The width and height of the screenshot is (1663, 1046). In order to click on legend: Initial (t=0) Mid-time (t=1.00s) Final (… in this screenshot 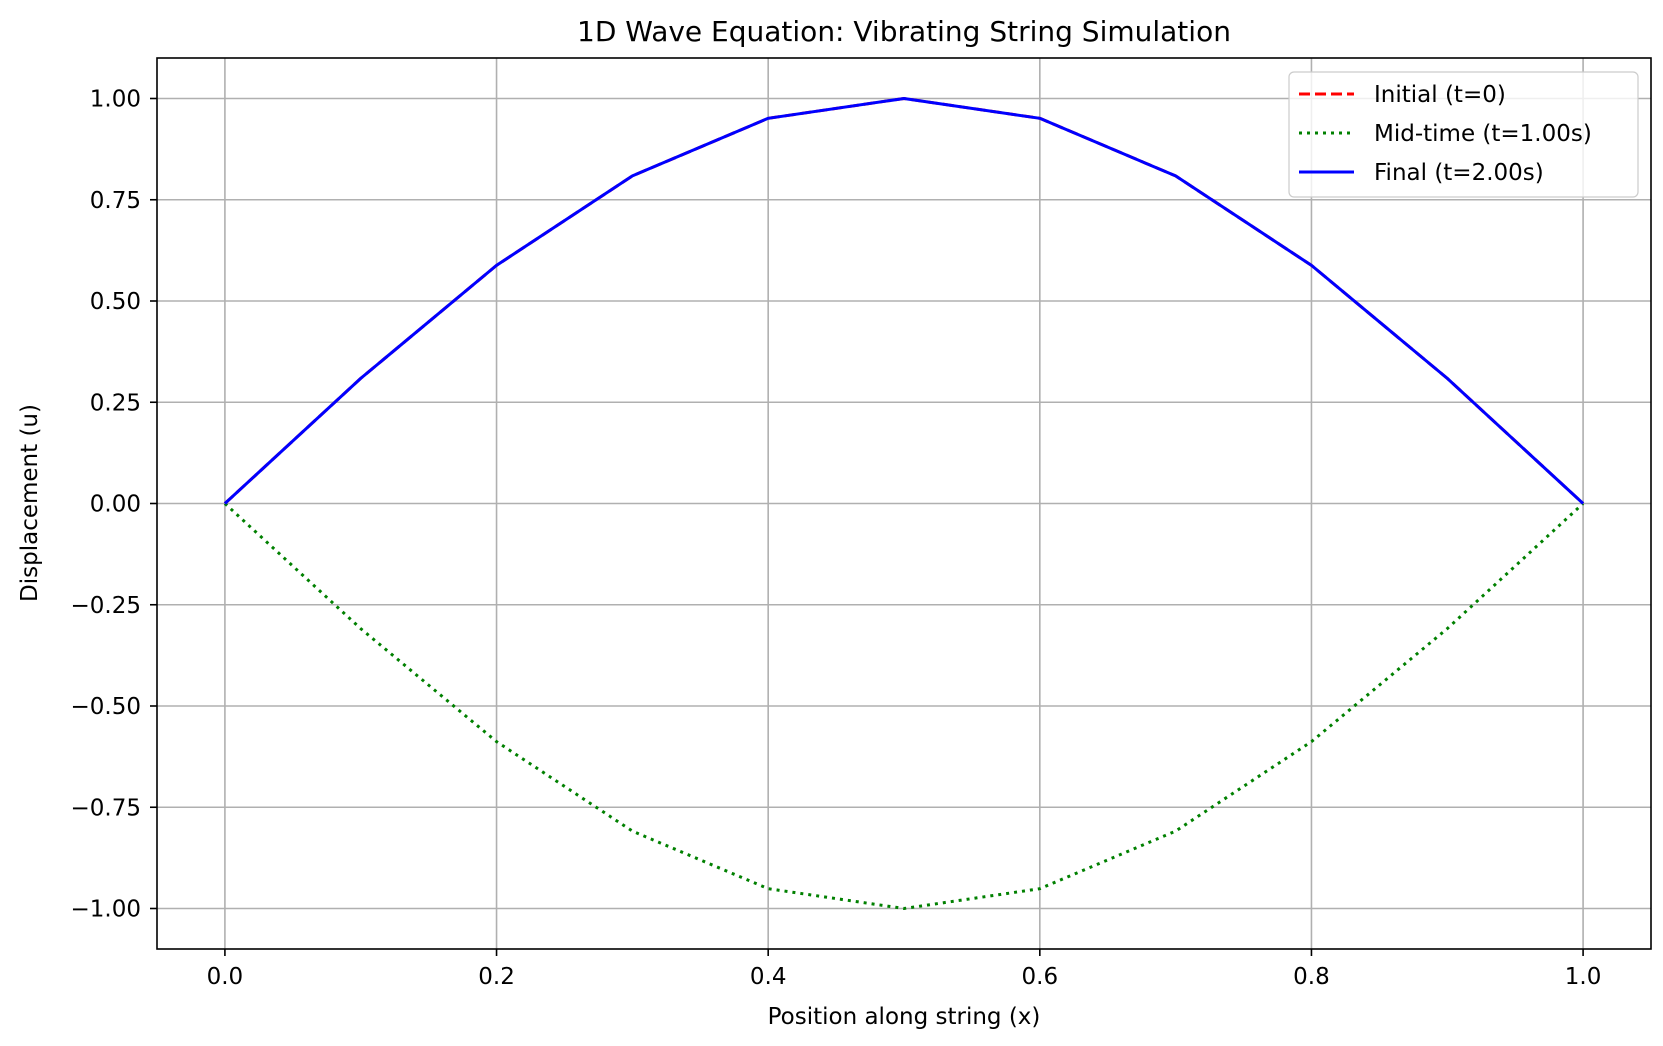, I will do `click(1463, 134)`.